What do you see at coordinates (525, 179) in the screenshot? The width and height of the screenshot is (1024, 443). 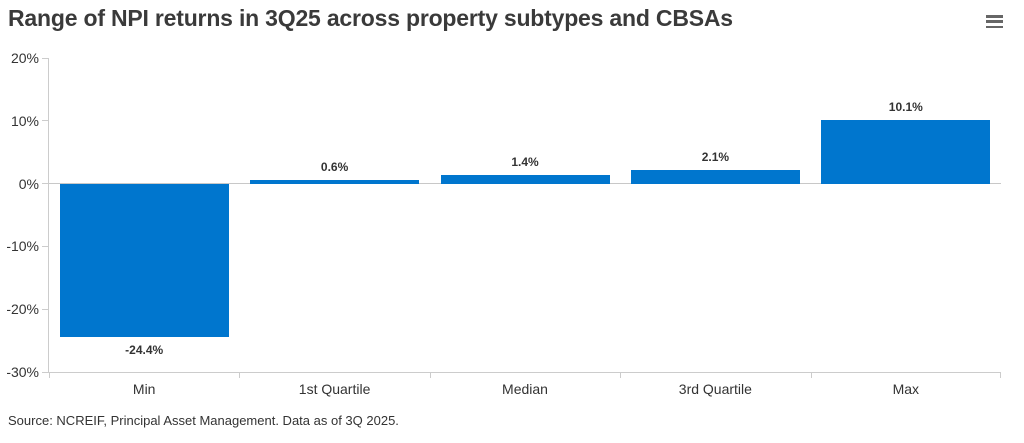 I see `bar-median` at bounding box center [525, 179].